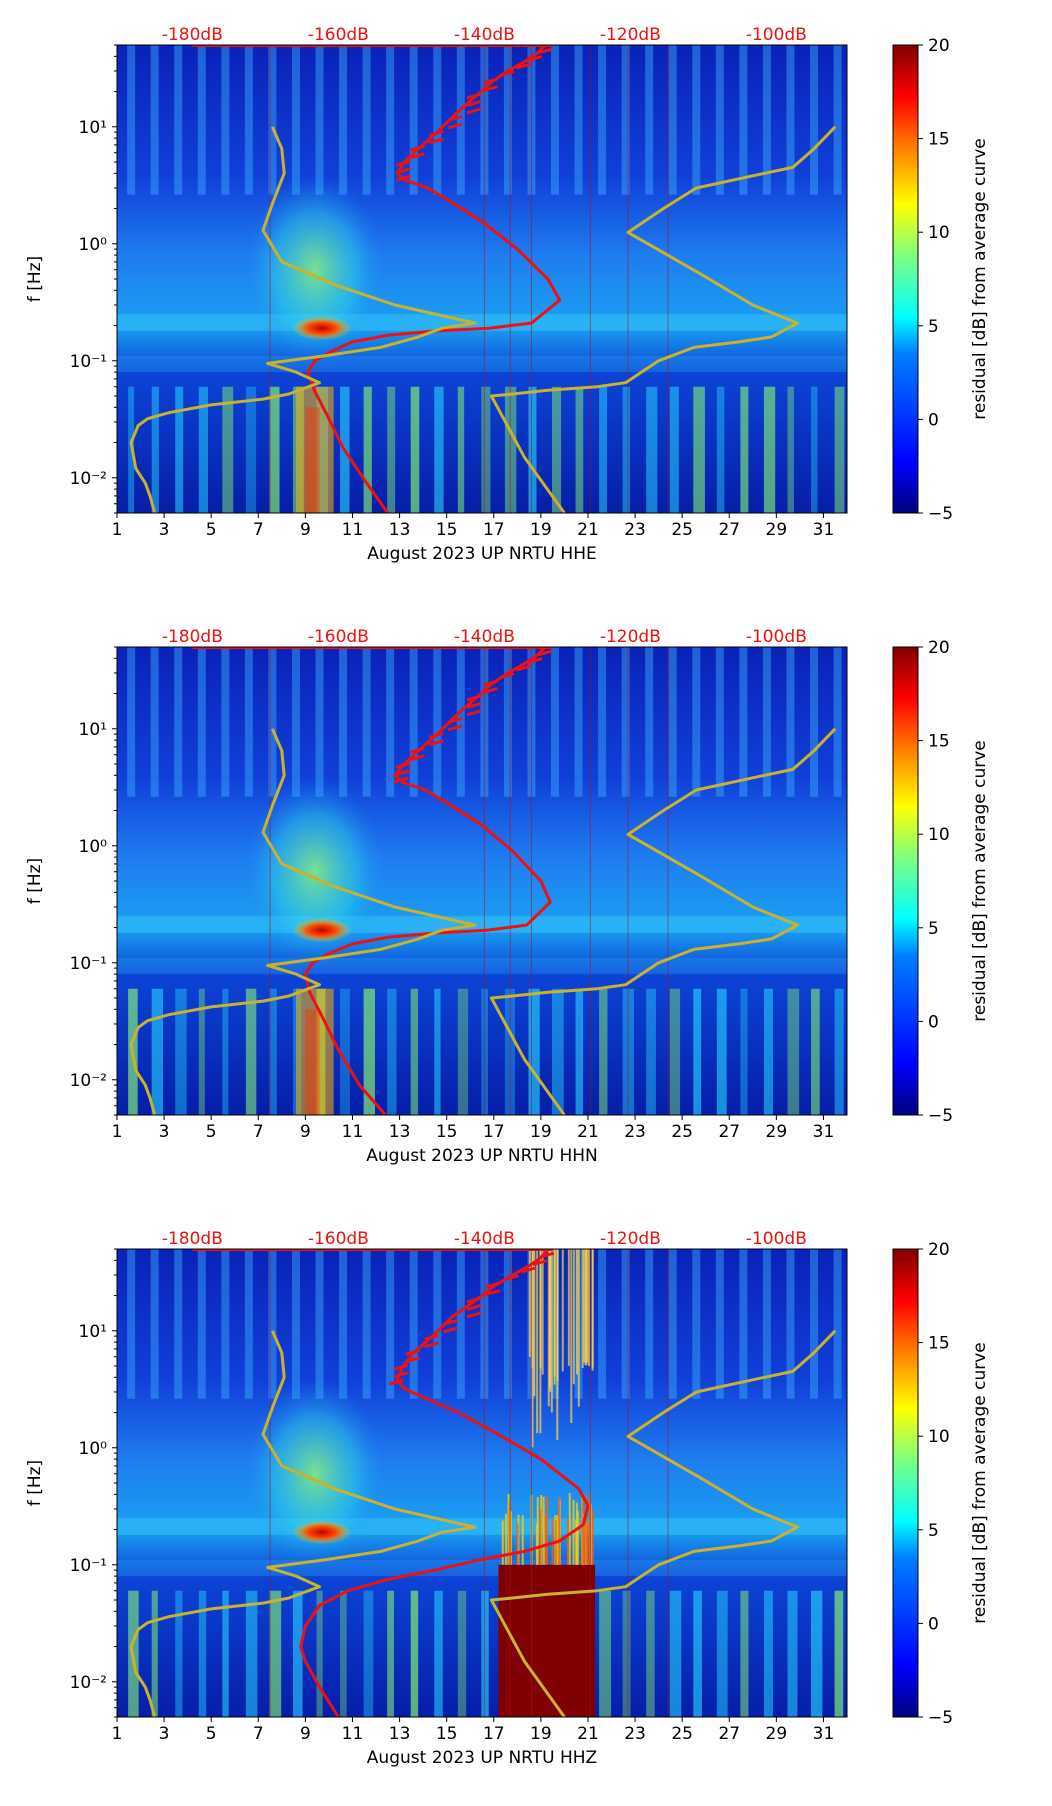 The height and width of the screenshot is (1806, 1052). I want to click on y-tick-label: 10¹, so click(93, 128).